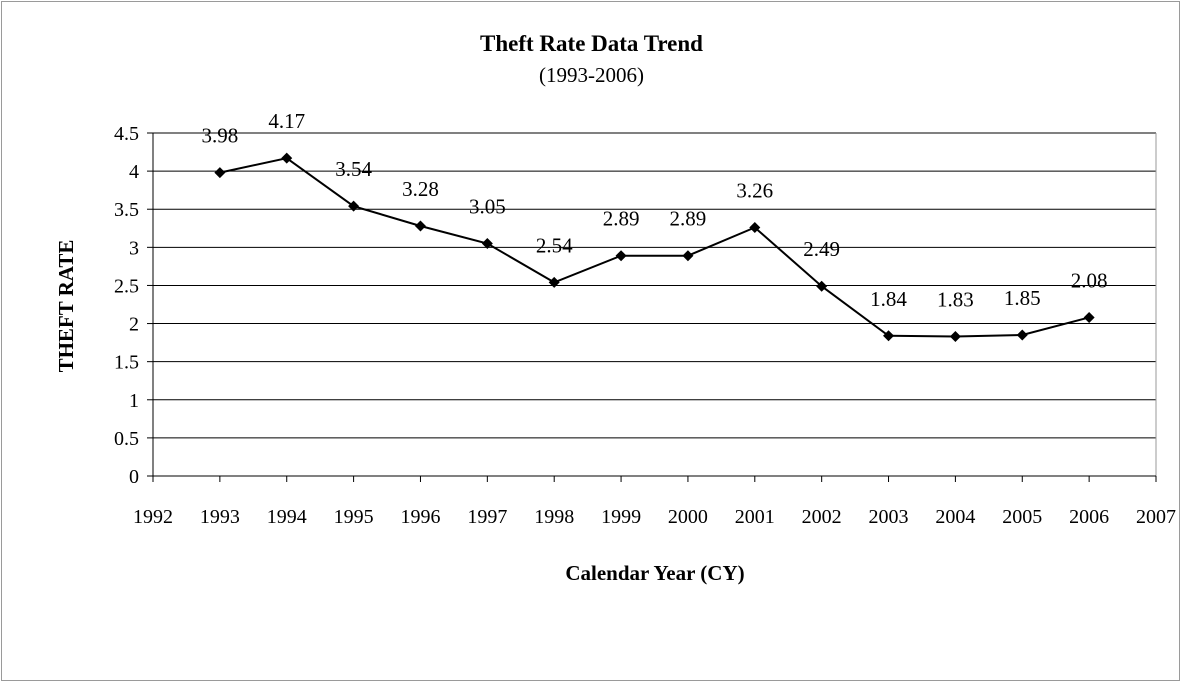 The height and width of the screenshot is (684, 1183). Describe the element at coordinates (134, 401) in the screenshot. I see `y-tick-label-2: 1` at that location.